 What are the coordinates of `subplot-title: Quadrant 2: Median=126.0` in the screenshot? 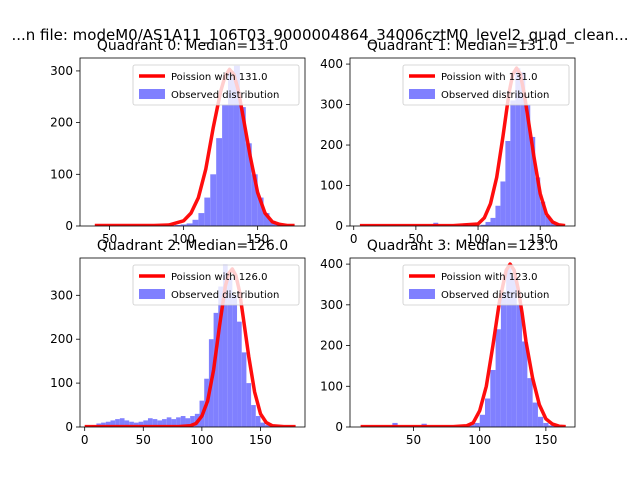 It's located at (192, 246).